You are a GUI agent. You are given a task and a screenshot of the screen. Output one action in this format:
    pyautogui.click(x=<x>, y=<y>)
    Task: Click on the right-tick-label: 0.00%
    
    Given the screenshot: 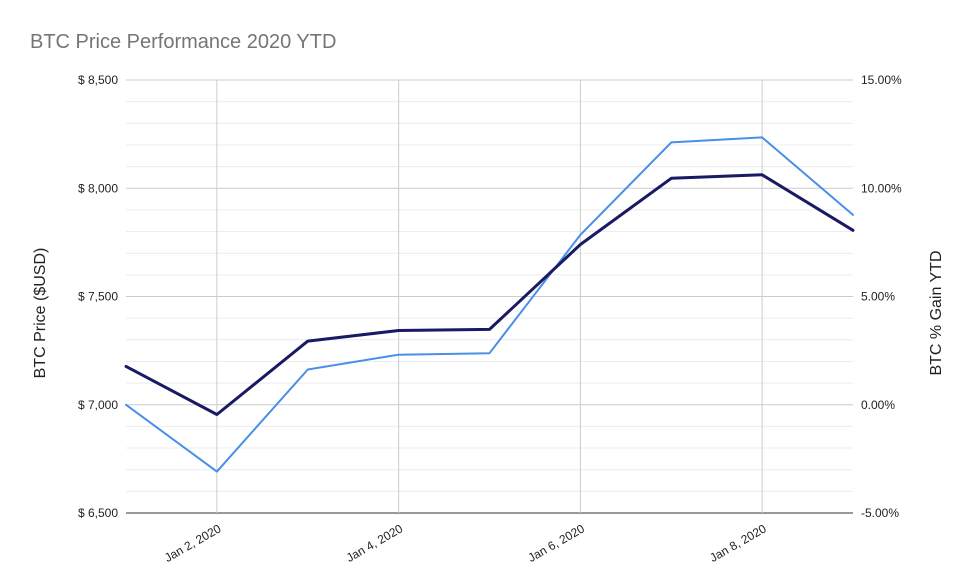 What is the action you would take?
    pyautogui.click(x=878, y=405)
    